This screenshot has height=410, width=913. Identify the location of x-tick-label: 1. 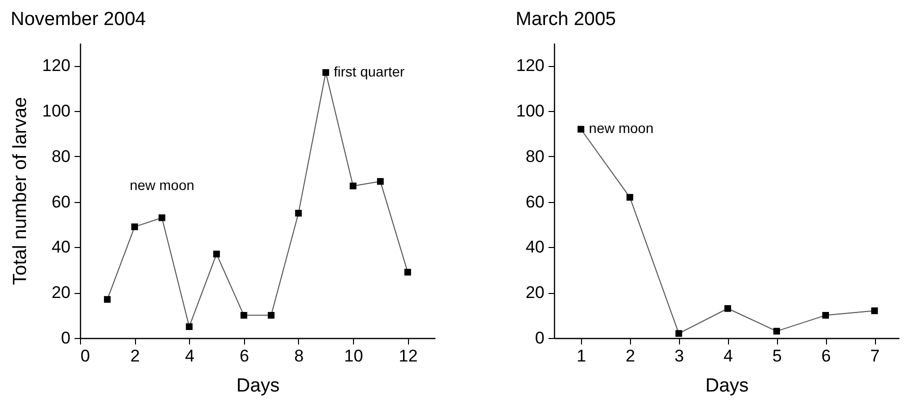
(581, 356).